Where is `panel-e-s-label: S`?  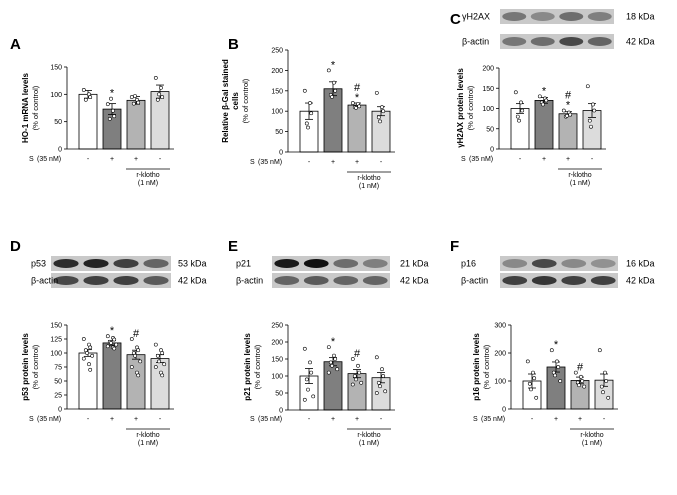 panel-e-s-label: S is located at coordinates (252, 419).